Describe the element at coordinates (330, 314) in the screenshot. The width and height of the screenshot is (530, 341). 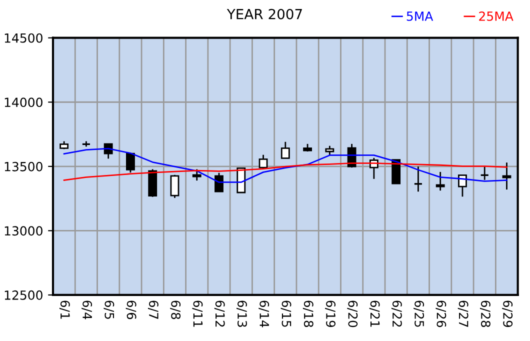
I see `x-tick-label: 6/19` at that location.